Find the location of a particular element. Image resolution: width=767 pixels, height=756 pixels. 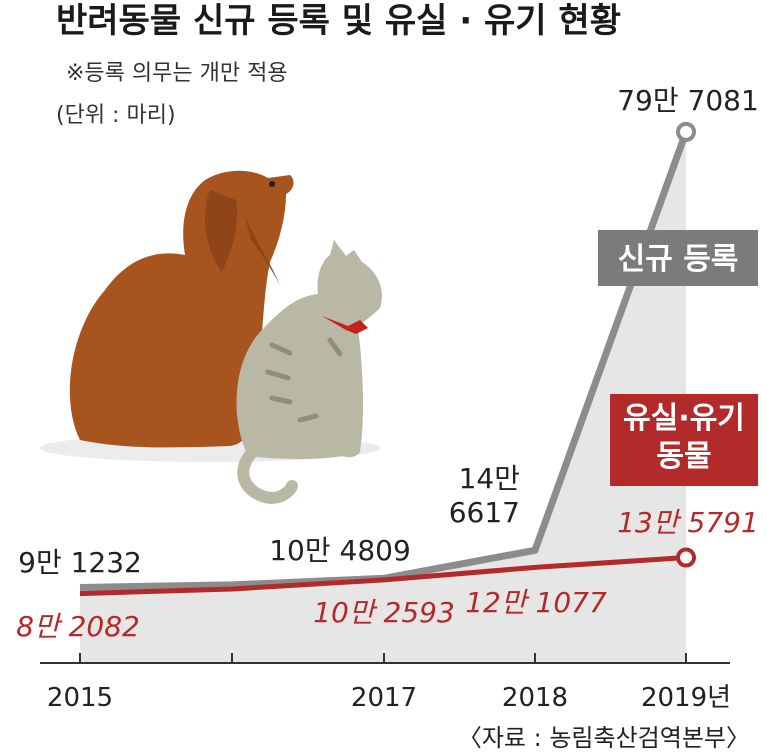

x-tick-label: 2018 is located at coordinates (535, 698).